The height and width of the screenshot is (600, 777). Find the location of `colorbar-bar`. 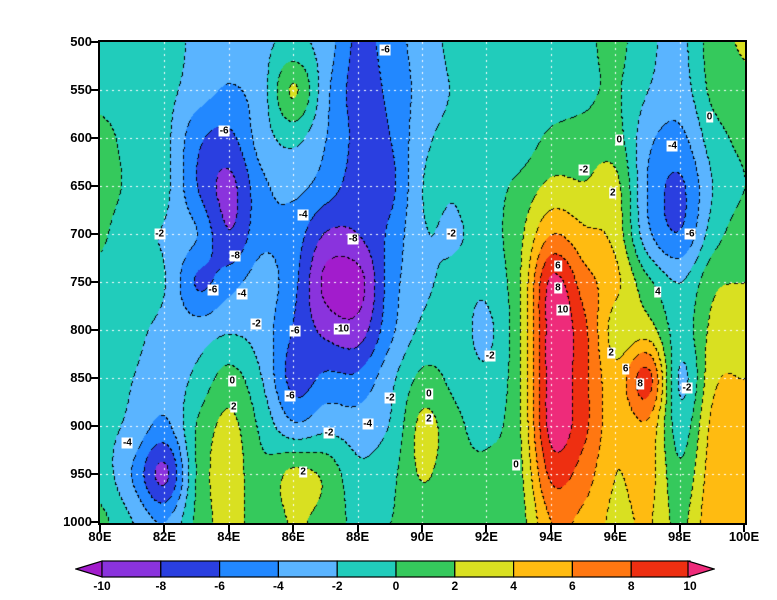

colorbar-bar is located at coordinates (395, 569).